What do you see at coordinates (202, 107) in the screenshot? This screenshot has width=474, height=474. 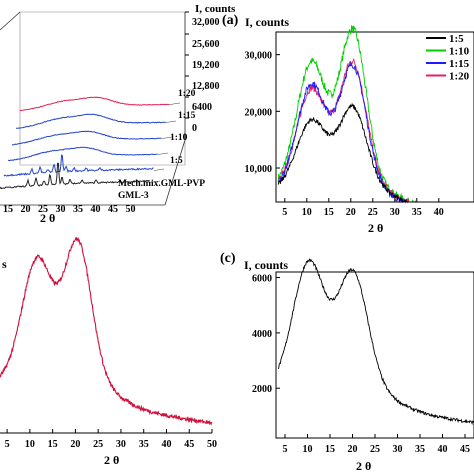 I see `waterfall-ztick-label: 6400` at bounding box center [202, 107].